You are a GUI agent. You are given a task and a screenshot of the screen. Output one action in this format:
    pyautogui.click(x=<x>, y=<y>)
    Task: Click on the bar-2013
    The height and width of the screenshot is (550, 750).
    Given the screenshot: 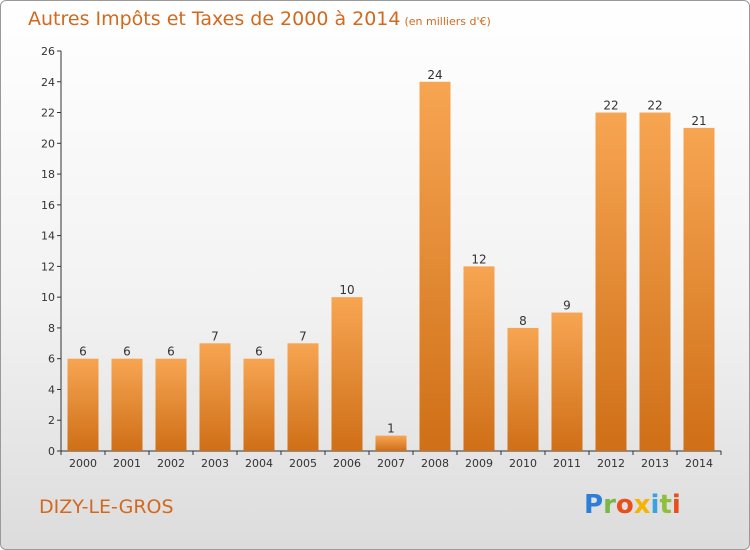 What is the action you would take?
    pyautogui.click(x=655, y=282)
    